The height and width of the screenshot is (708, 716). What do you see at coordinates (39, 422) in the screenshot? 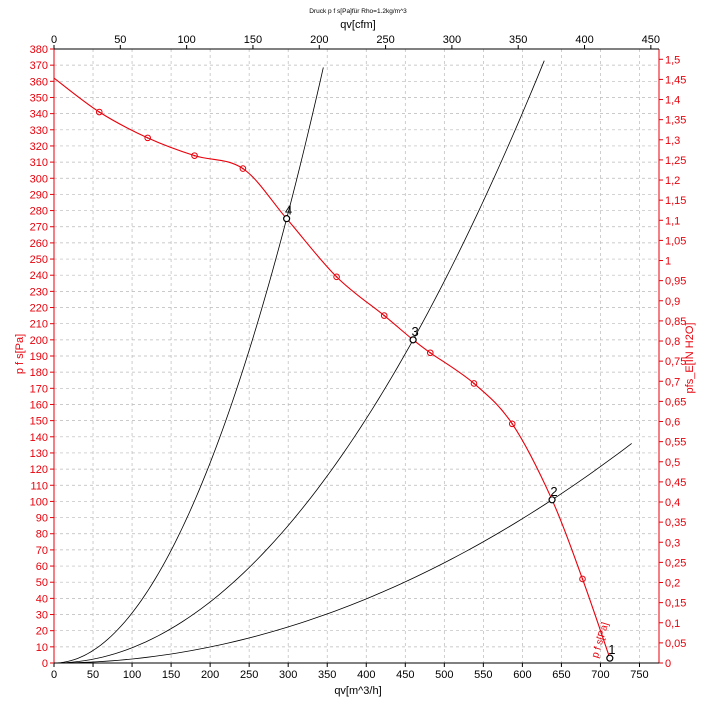
I see `left-tick-label: 150` at bounding box center [39, 422].